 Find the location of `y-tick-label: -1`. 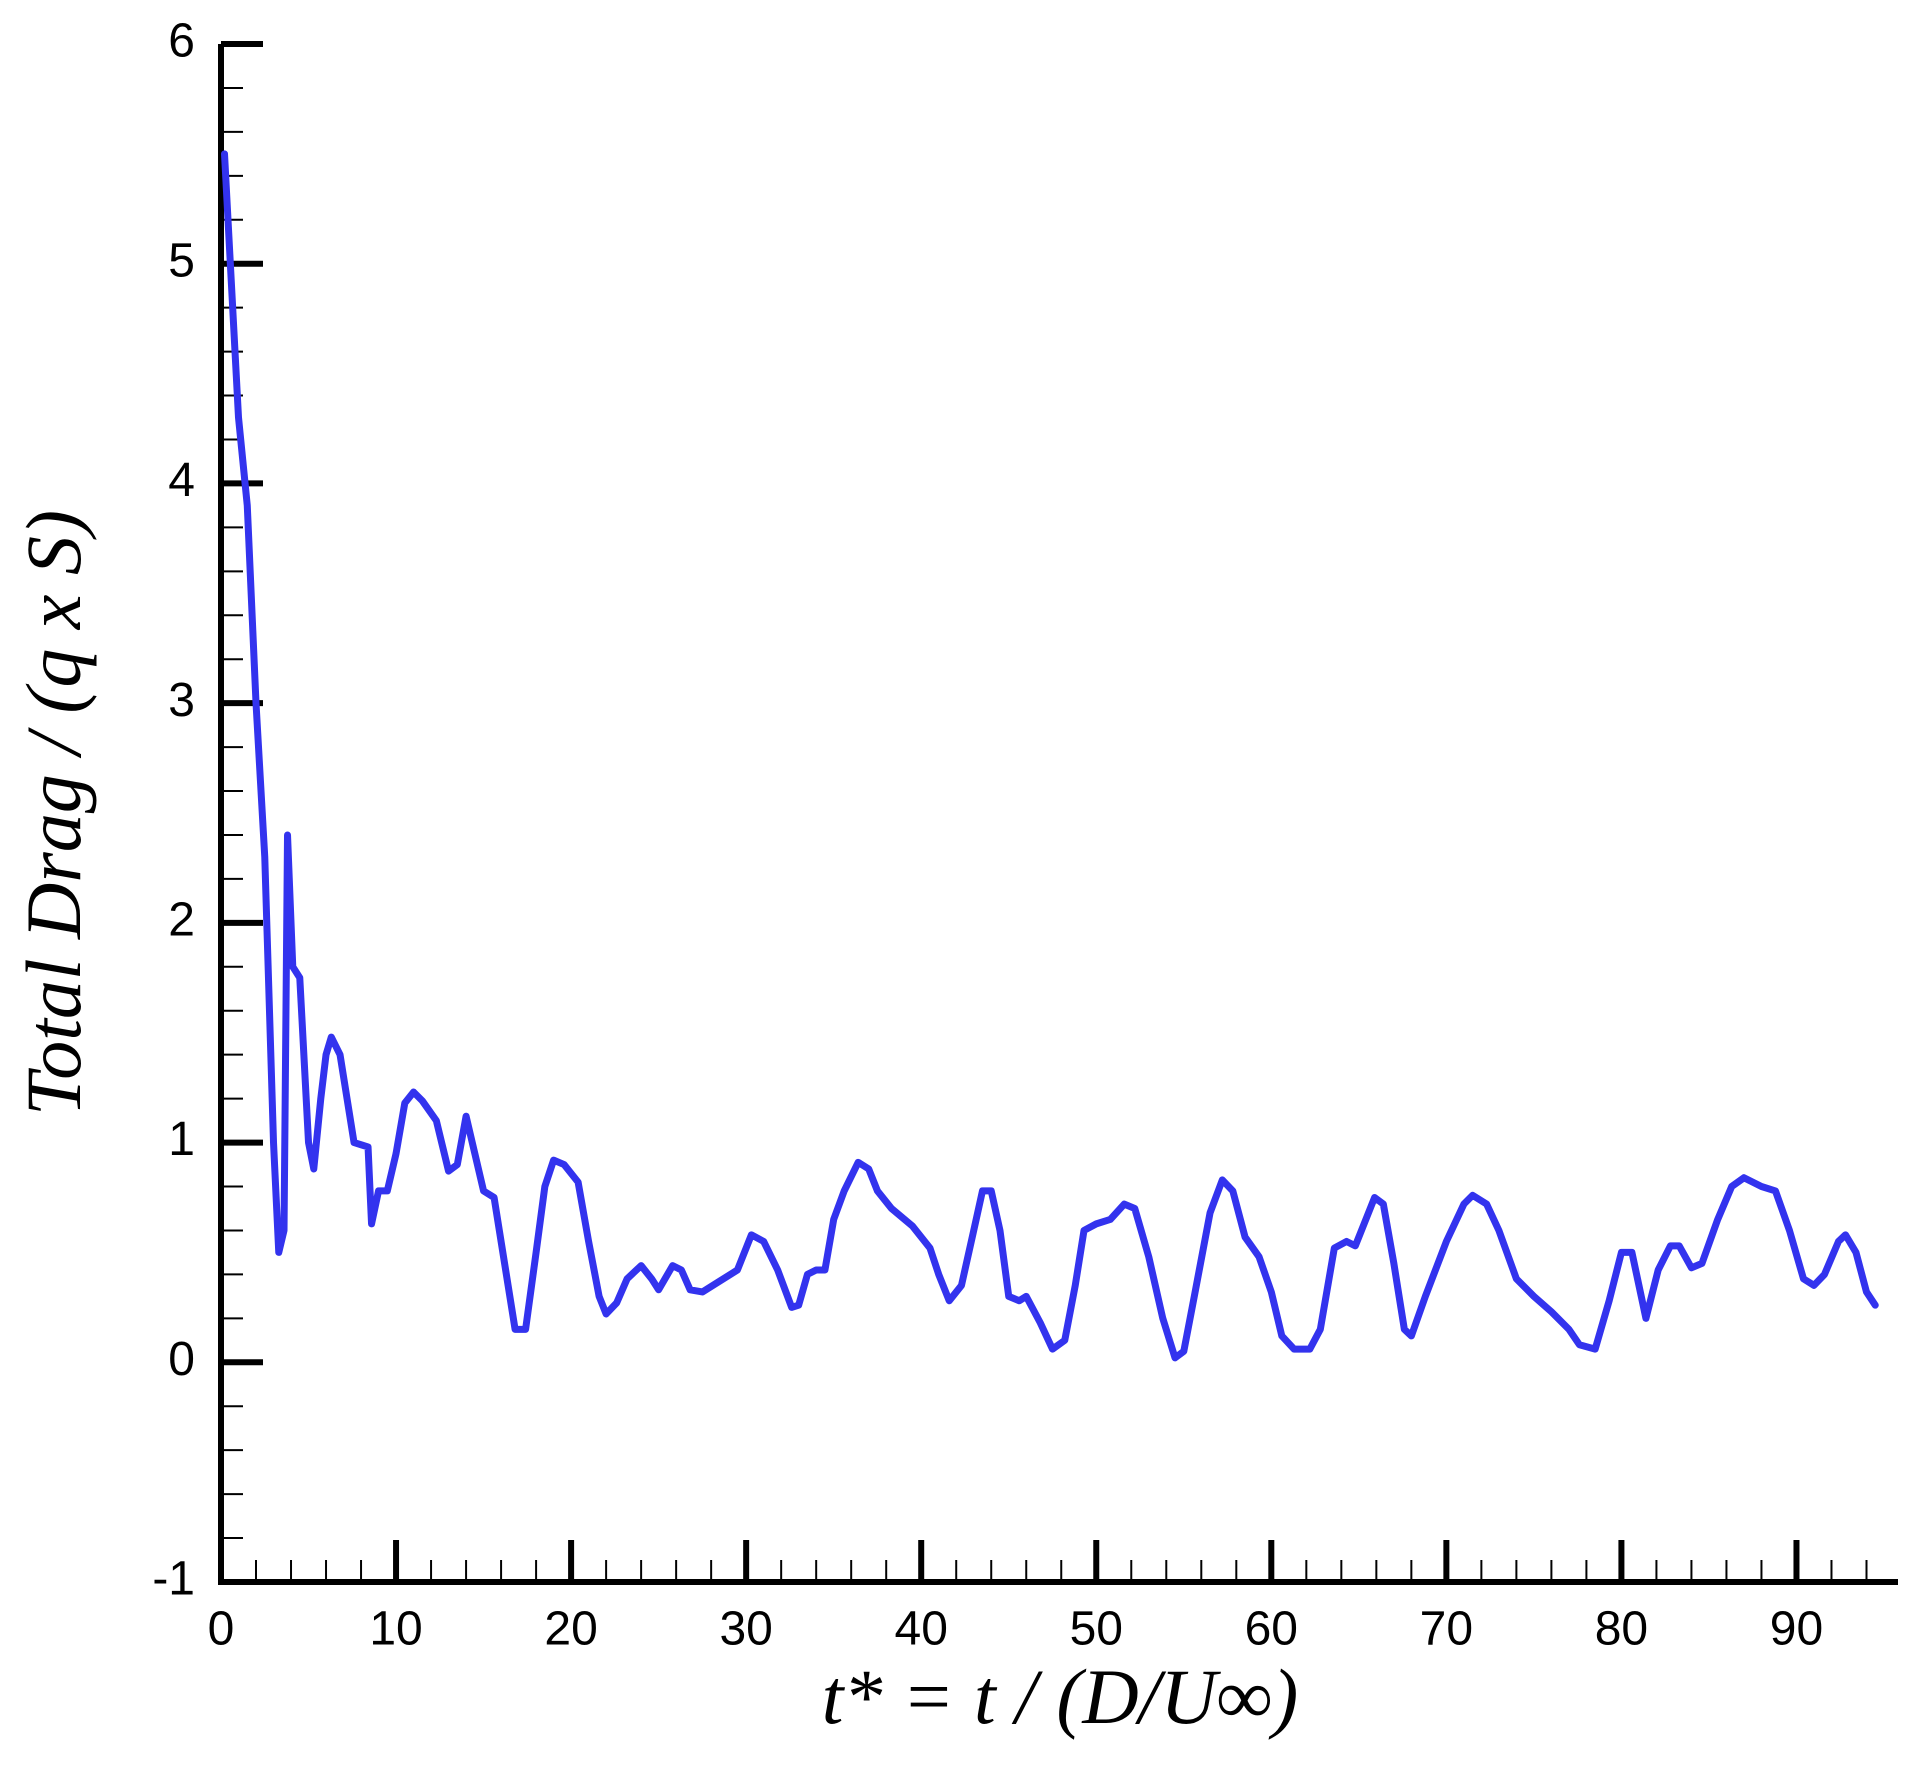

y-tick-label: -1 is located at coordinates (173, 1579).